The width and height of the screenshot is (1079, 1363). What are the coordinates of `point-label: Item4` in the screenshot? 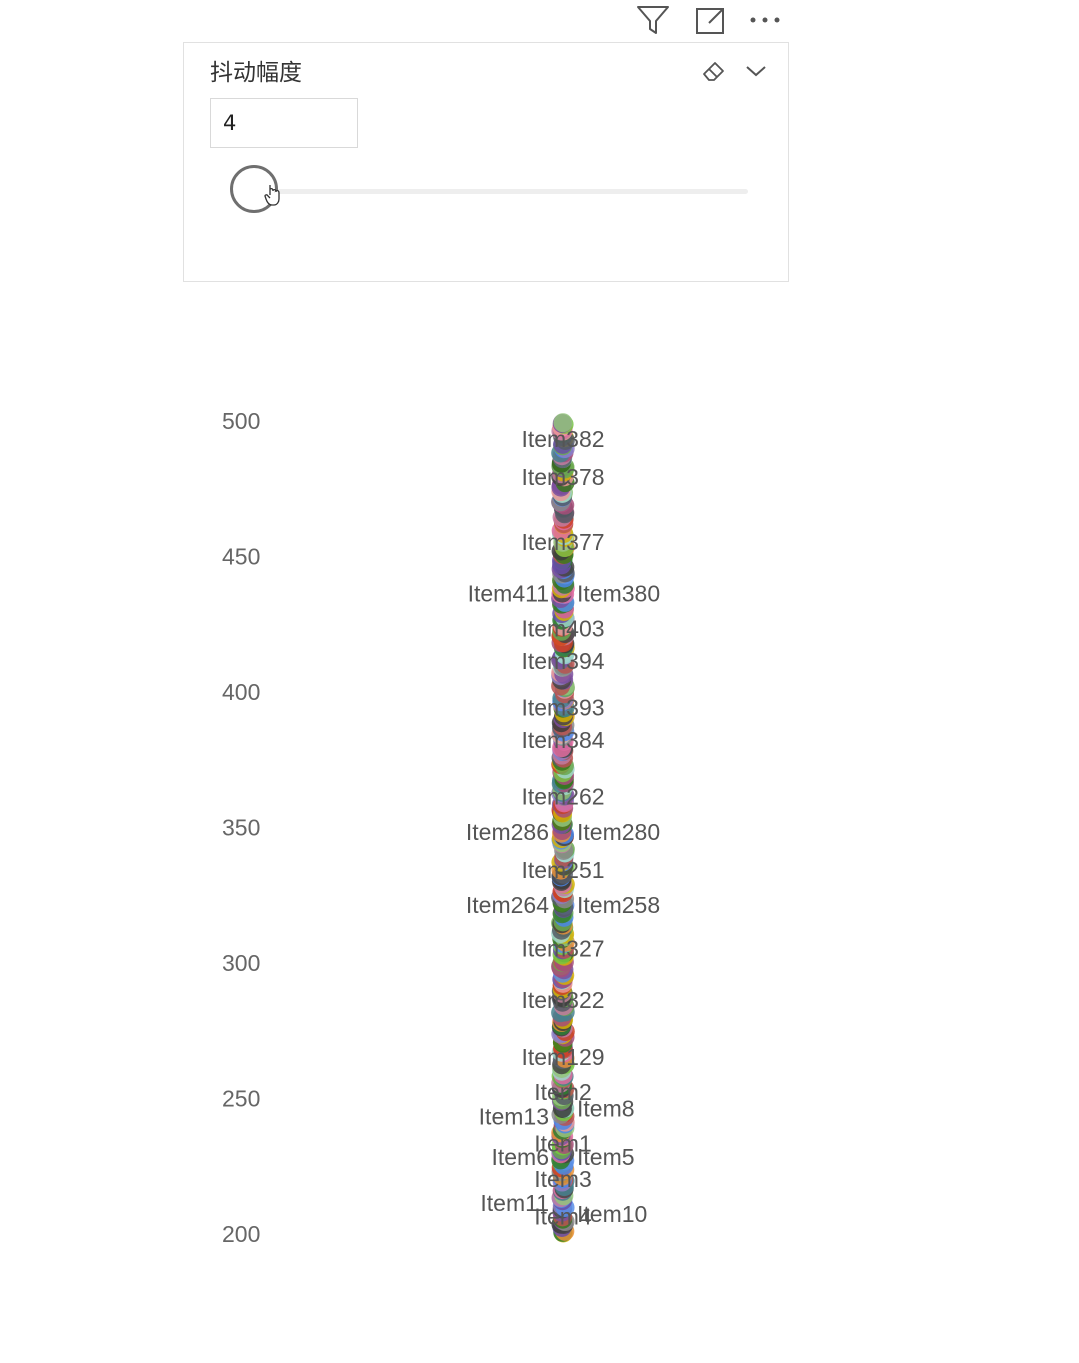 It's located at (563, 1217).